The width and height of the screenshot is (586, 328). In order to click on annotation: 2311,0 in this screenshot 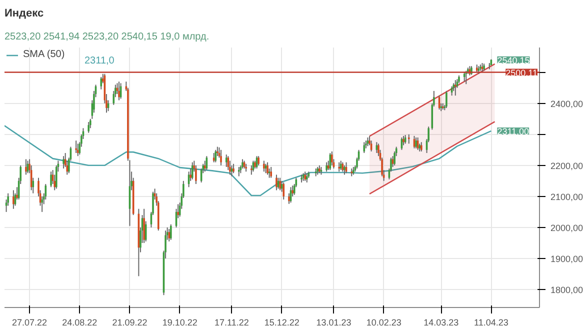, I will do `click(99, 61)`.